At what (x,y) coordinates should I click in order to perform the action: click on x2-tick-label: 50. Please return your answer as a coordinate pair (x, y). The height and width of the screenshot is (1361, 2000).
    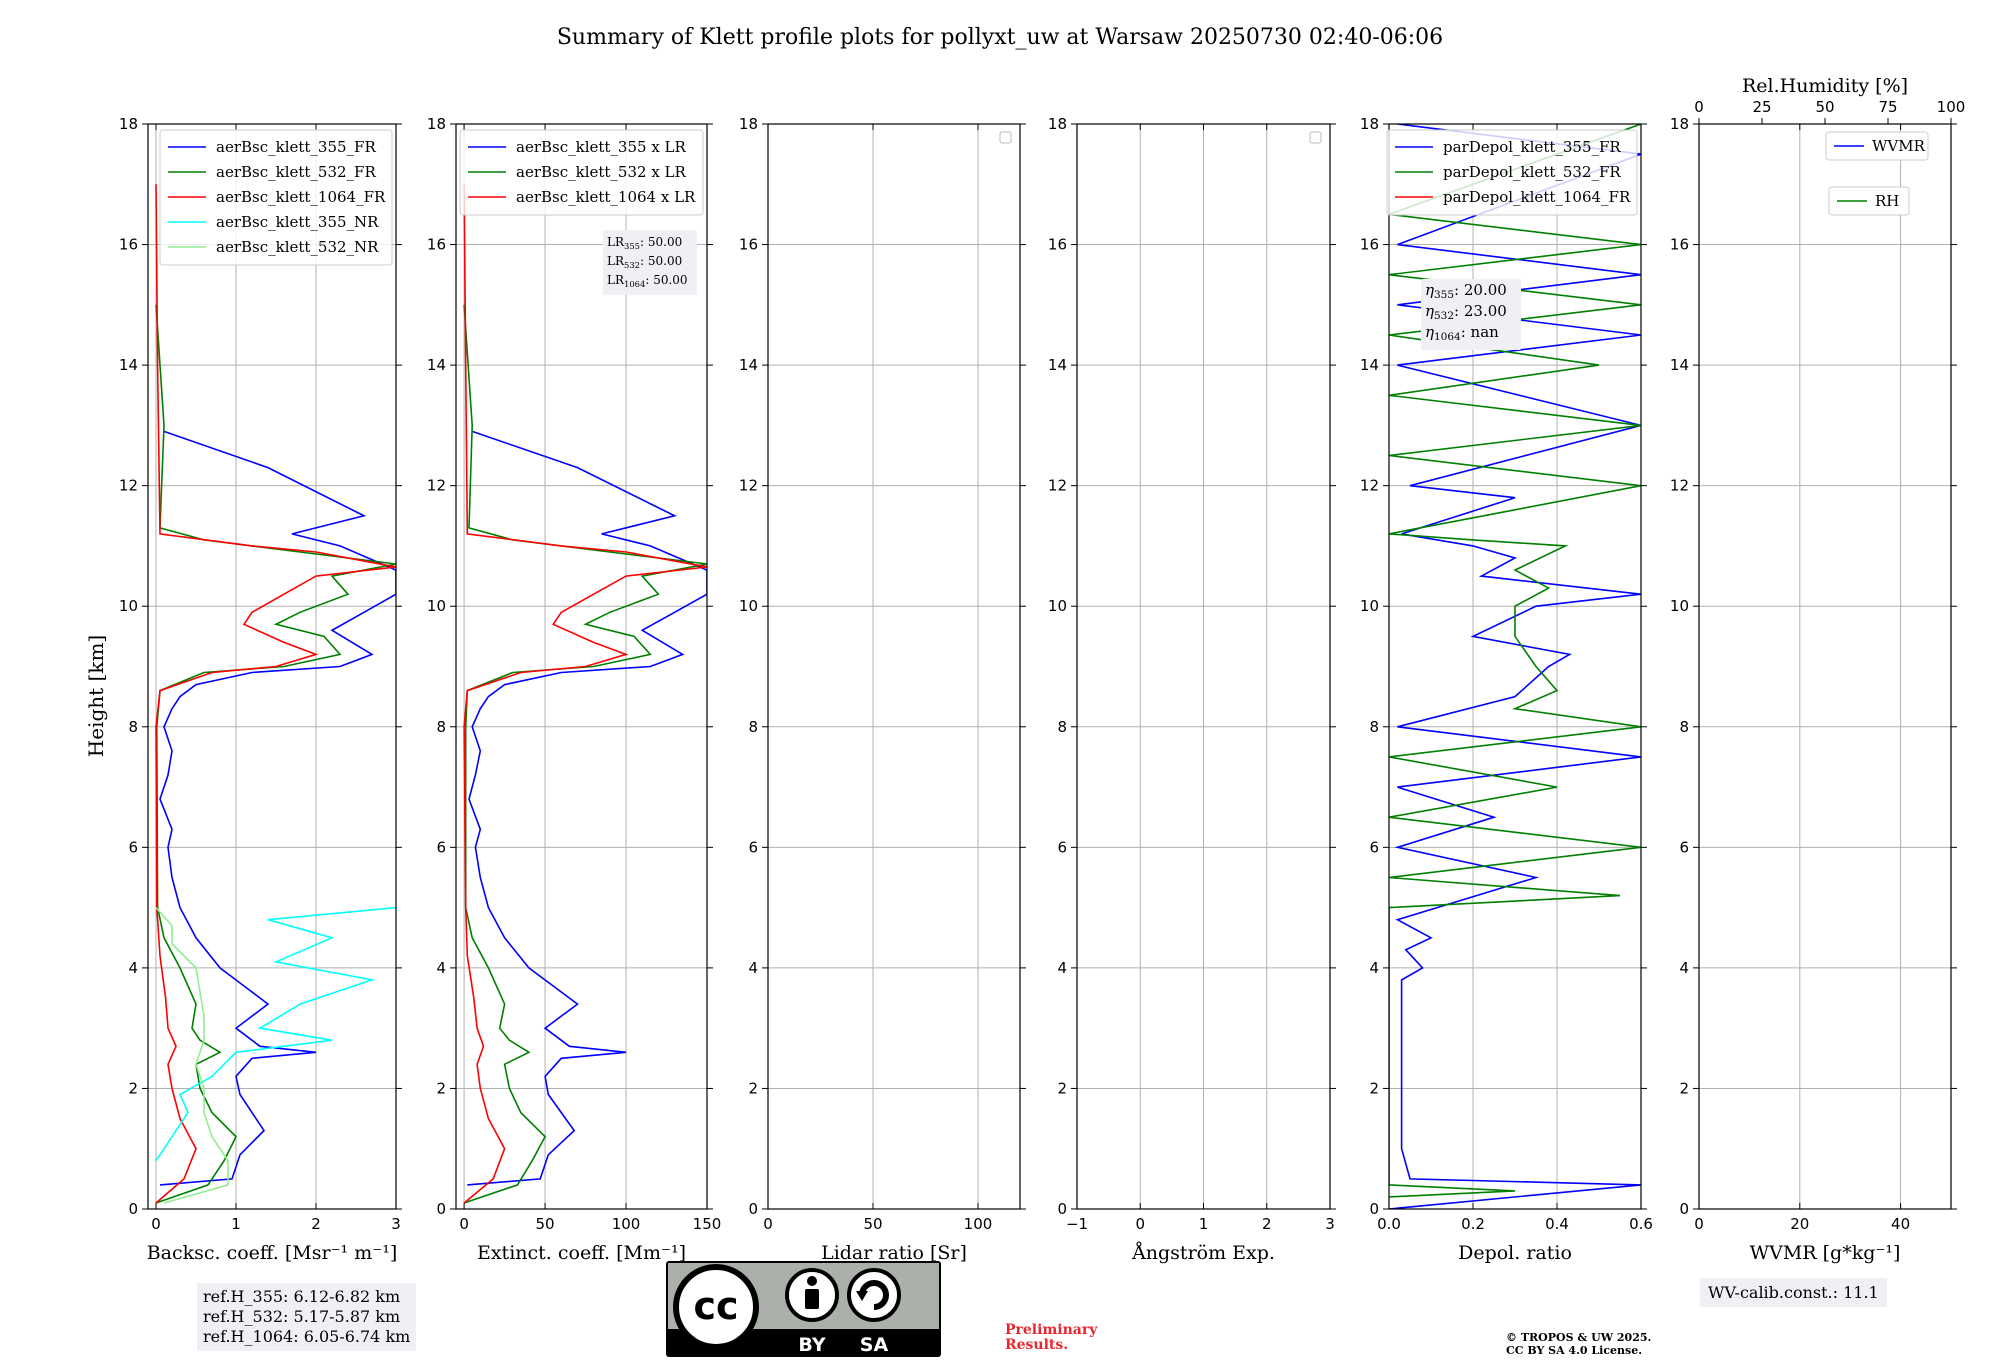
    Looking at the image, I should click on (1824, 107).